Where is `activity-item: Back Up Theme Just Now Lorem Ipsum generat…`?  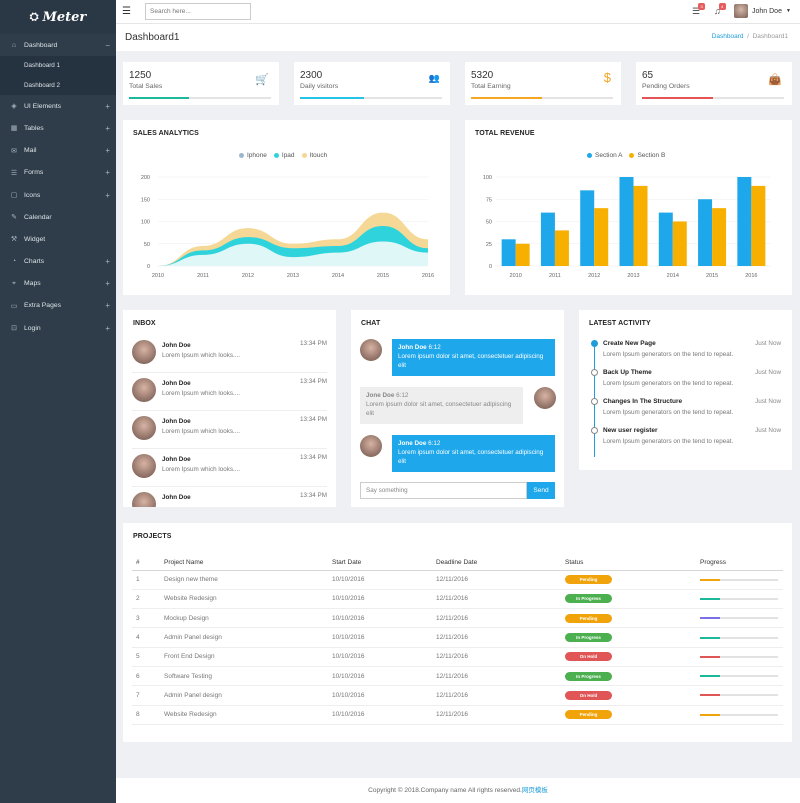
activity-item: Back Up Theme Just Now Lorem Ipsum generat… is located at coordinates (692, 378).